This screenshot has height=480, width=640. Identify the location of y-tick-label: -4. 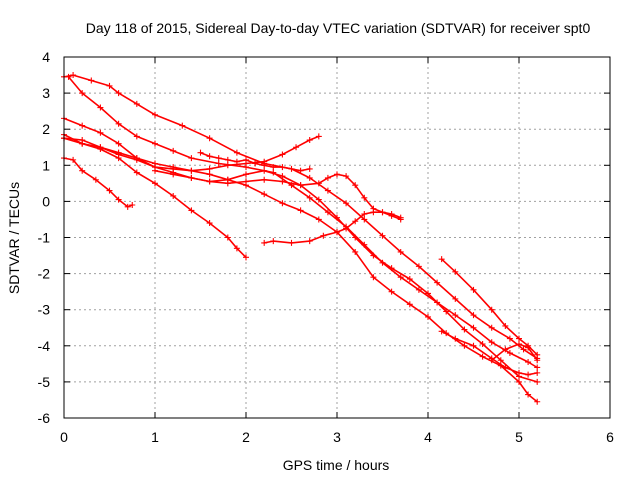
(44, 346).